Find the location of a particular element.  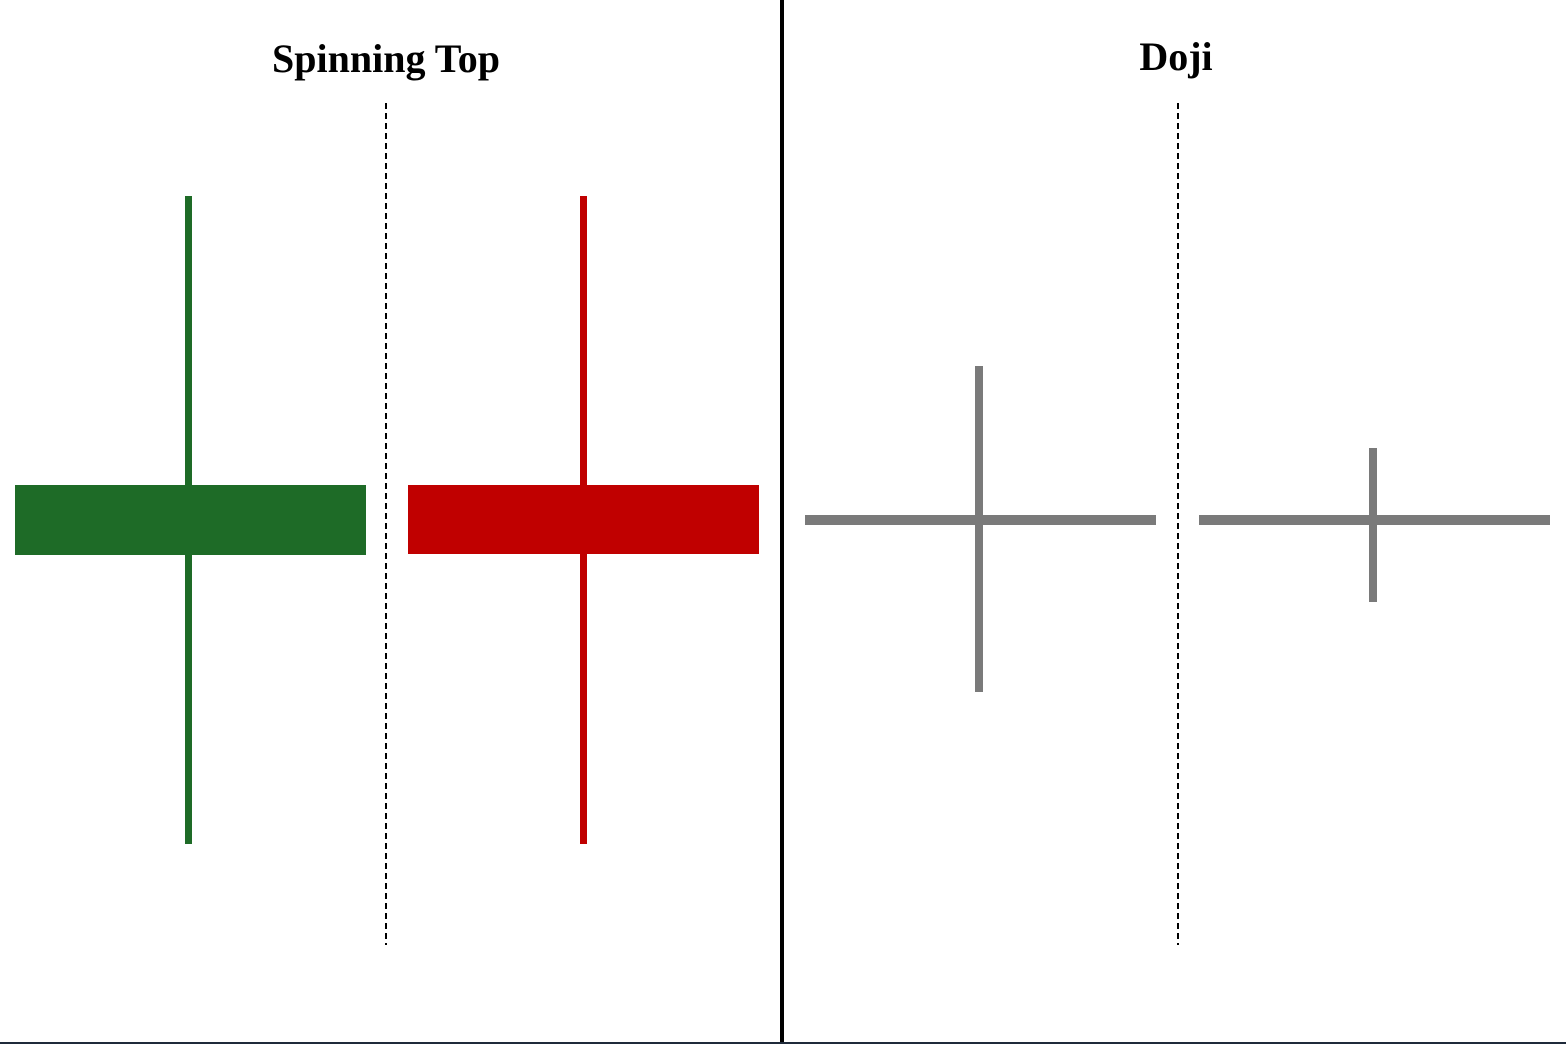

green-candle is located at coordinates (190, 520).